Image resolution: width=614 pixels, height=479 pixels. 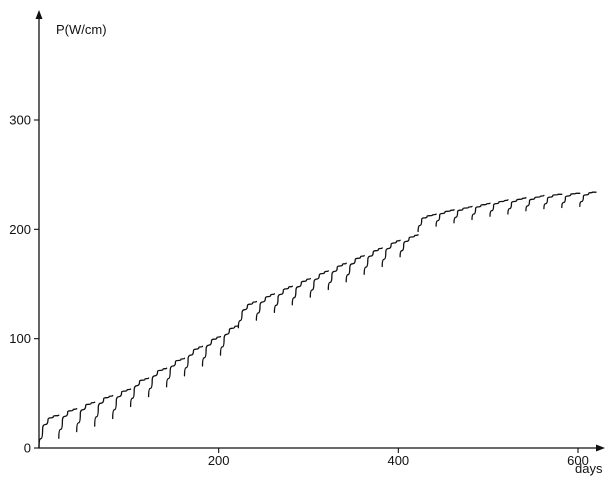 What do you see at coordinates (600, 448) in the screenshot?
I see `x-axis-arrow` at bounding box center [600, 448].